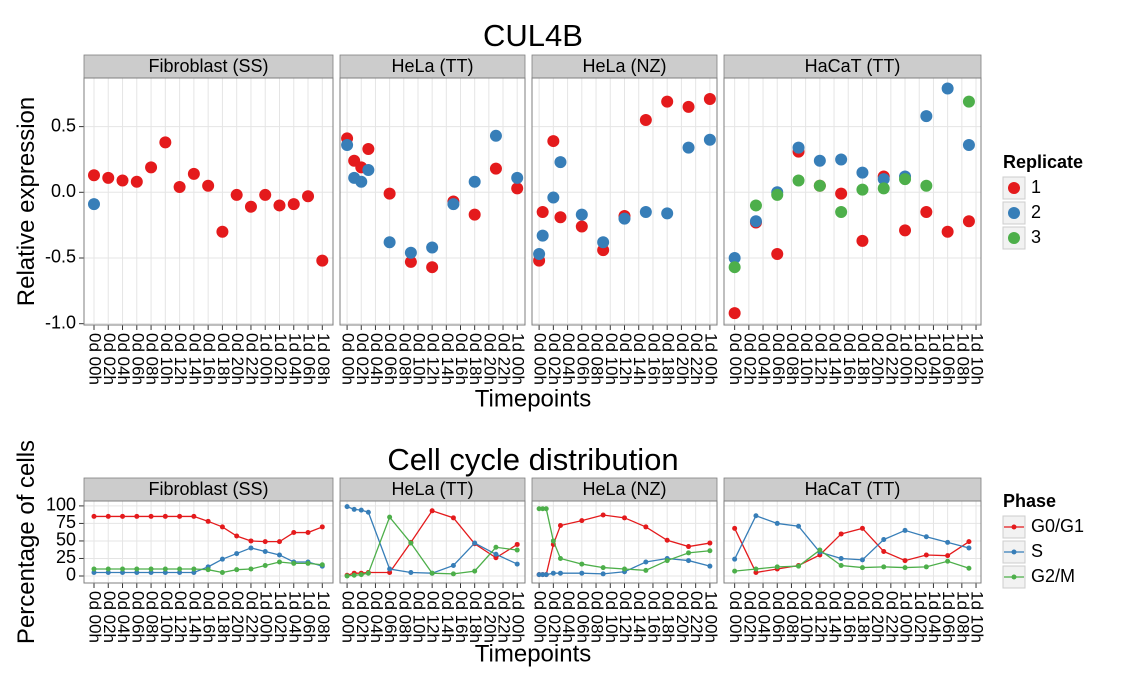  Describe the element at coordinates (209, 617) in the screenshot. I see `x-tick-label: 0d 16h` at that location.